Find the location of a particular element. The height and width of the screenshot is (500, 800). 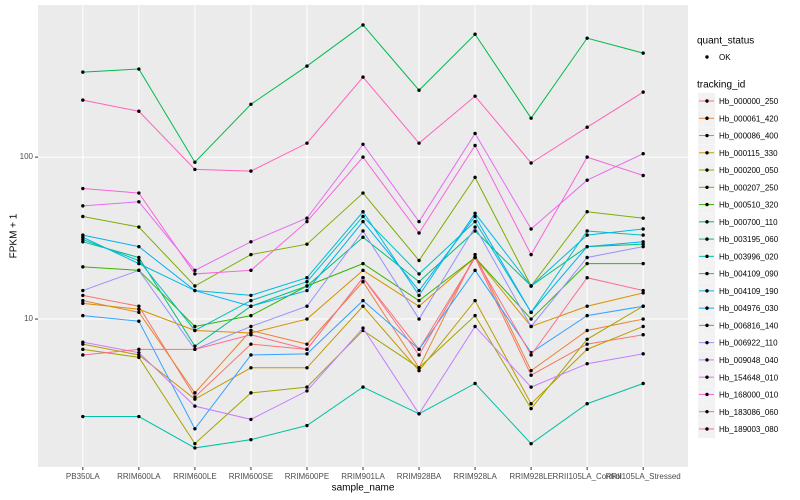

x-tick-label: RRIM901LA is located at coordinates (363, 476).